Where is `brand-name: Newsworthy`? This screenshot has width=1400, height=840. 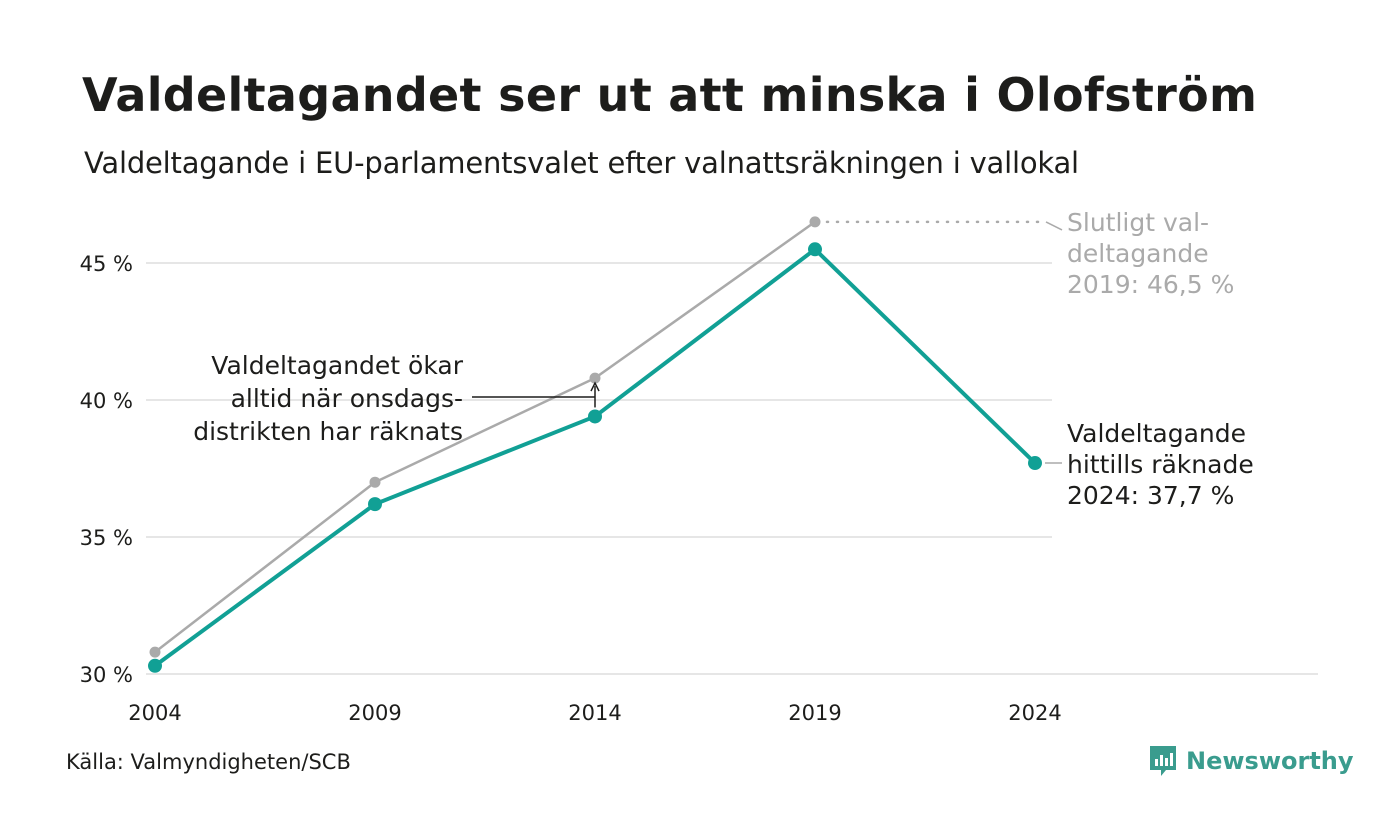
brand-name: Newsworthy is located at coordinates (1270, 761).